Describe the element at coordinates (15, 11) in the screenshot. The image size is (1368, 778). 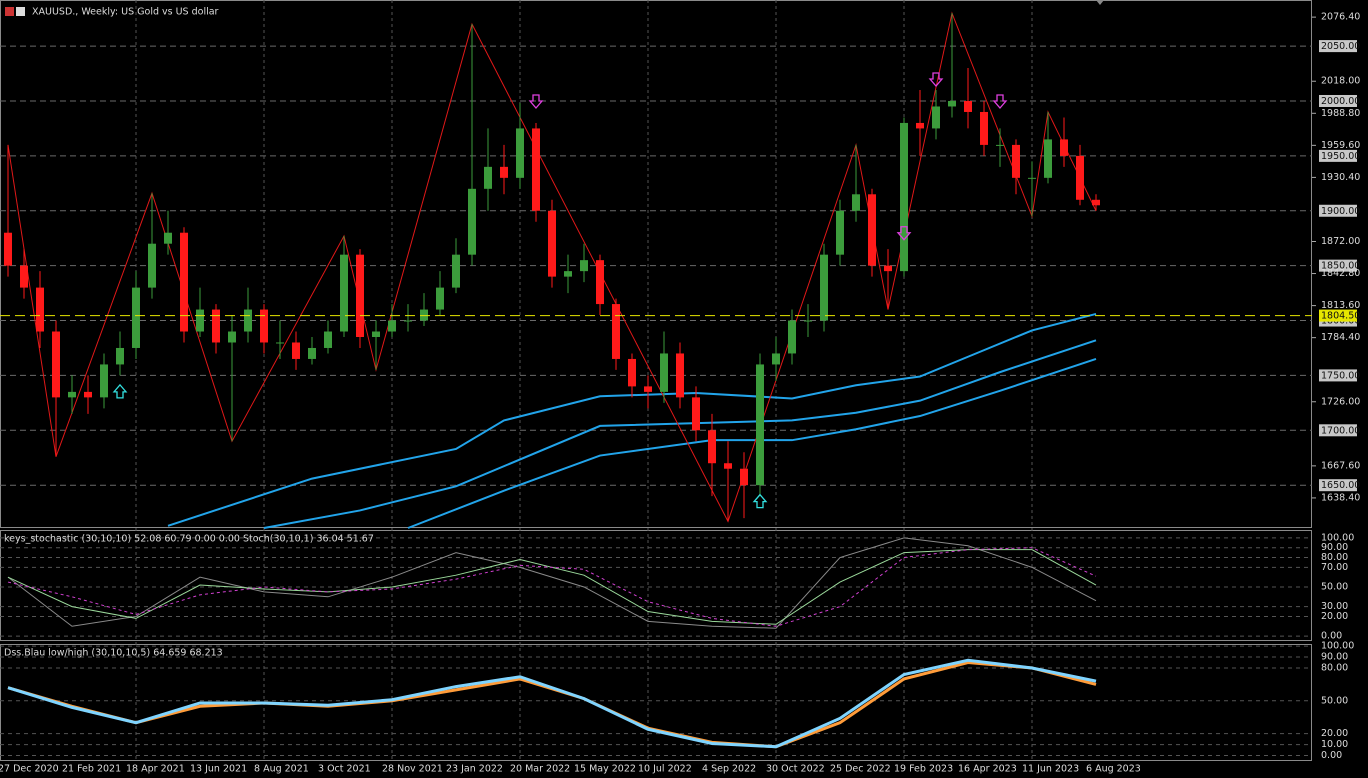
I see `symbol-icon` at that location.